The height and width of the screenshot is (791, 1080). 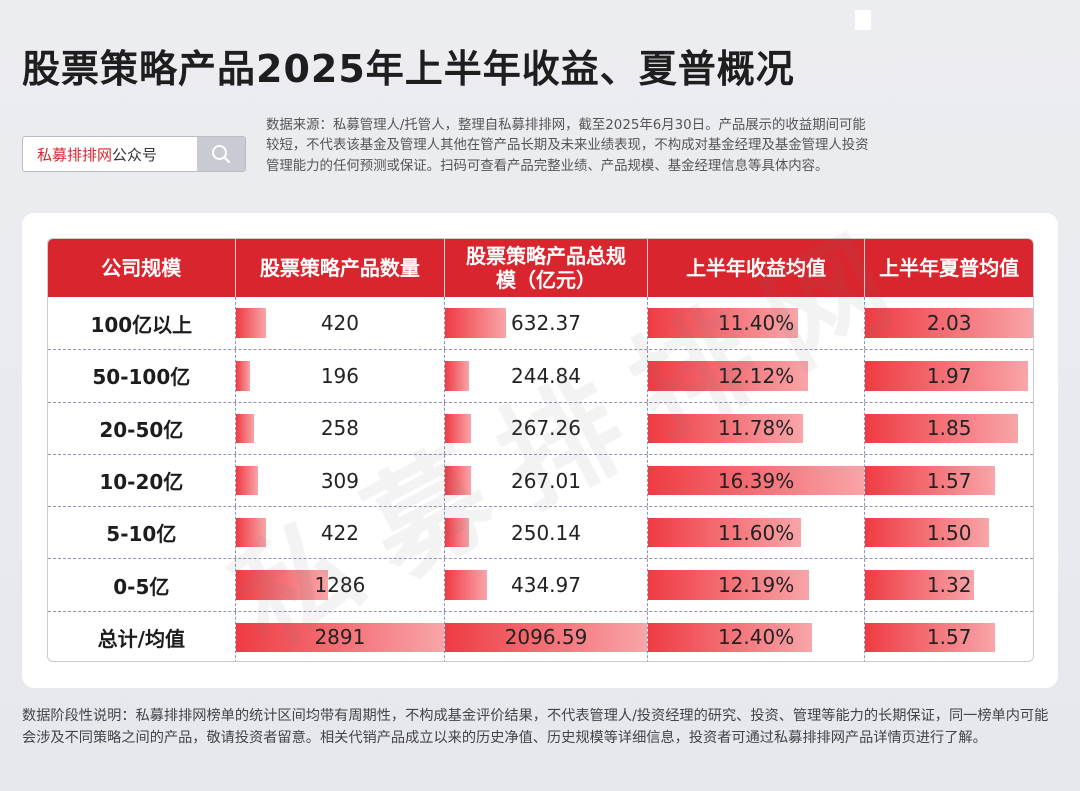 I want to click on search-button, so click(x=221, y=154).